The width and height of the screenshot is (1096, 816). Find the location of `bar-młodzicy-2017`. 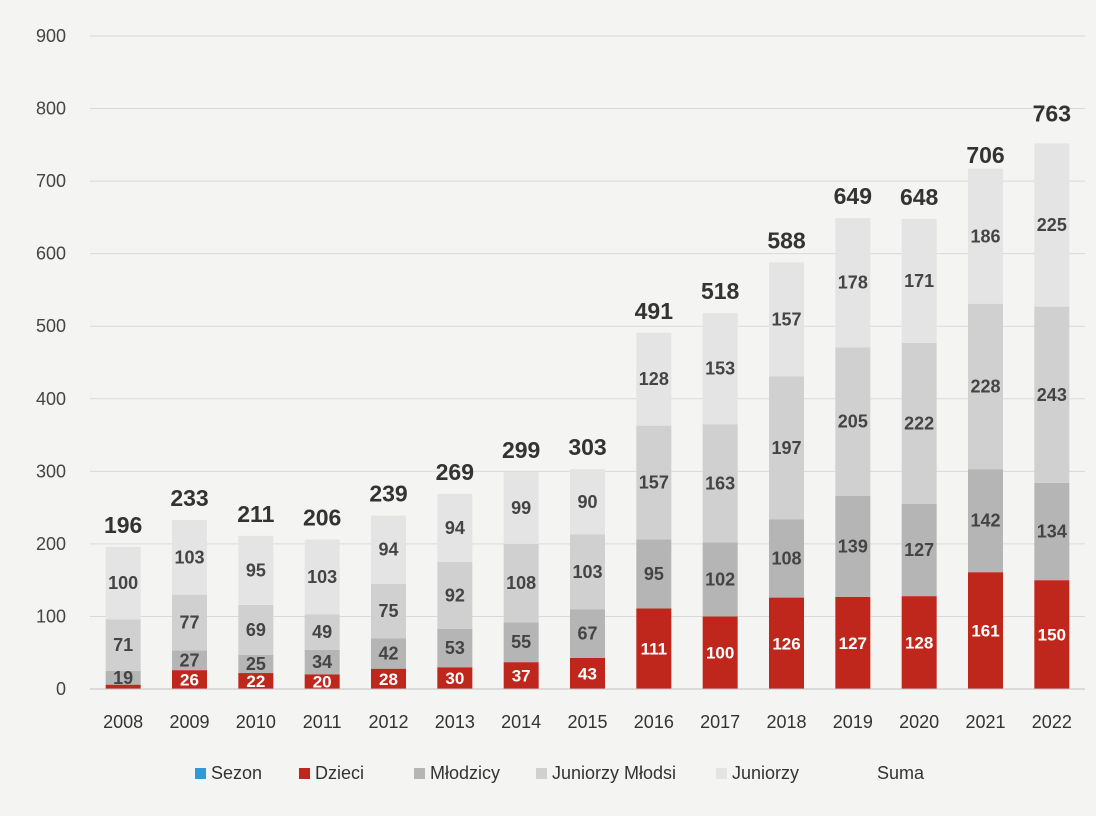

bar-młodzicy-2017 is located at coordinates (720, 579).